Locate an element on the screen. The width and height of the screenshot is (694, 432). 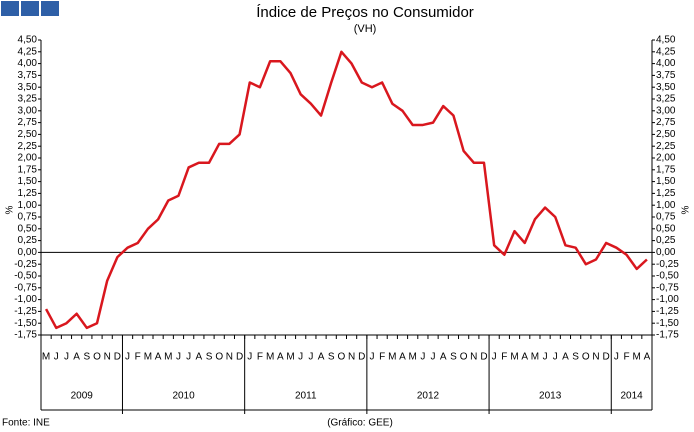
y-tick-label: -1,25 is located at coordinates (667, 311).